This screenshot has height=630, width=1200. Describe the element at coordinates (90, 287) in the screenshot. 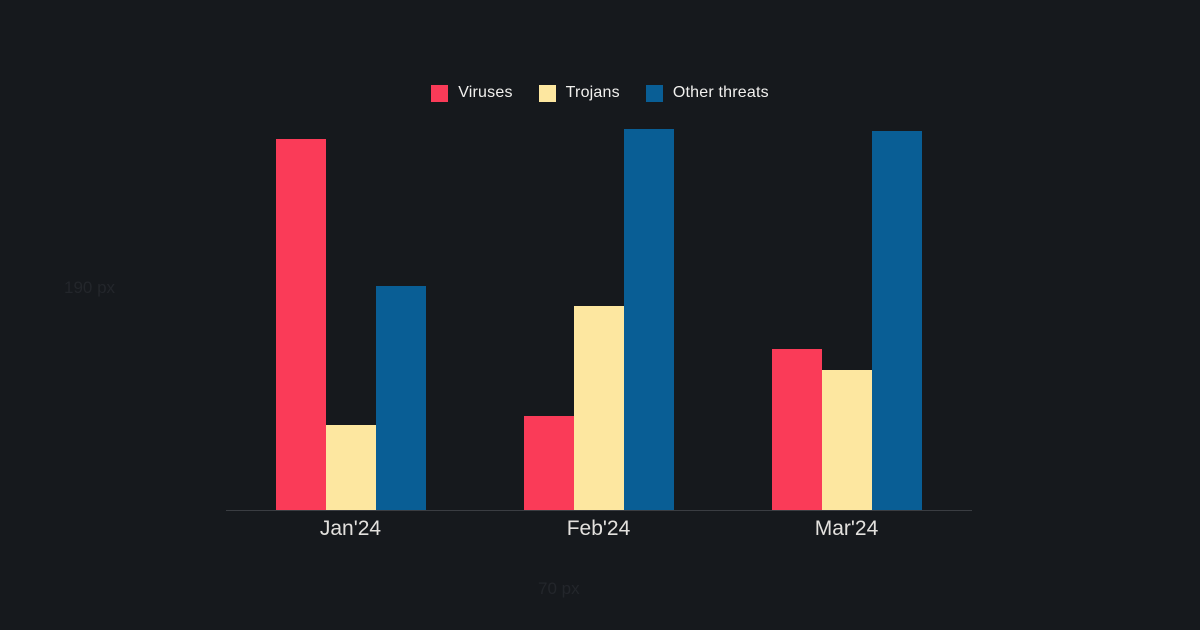

I see `faint-measurement-annotation: 190 px` at that location.